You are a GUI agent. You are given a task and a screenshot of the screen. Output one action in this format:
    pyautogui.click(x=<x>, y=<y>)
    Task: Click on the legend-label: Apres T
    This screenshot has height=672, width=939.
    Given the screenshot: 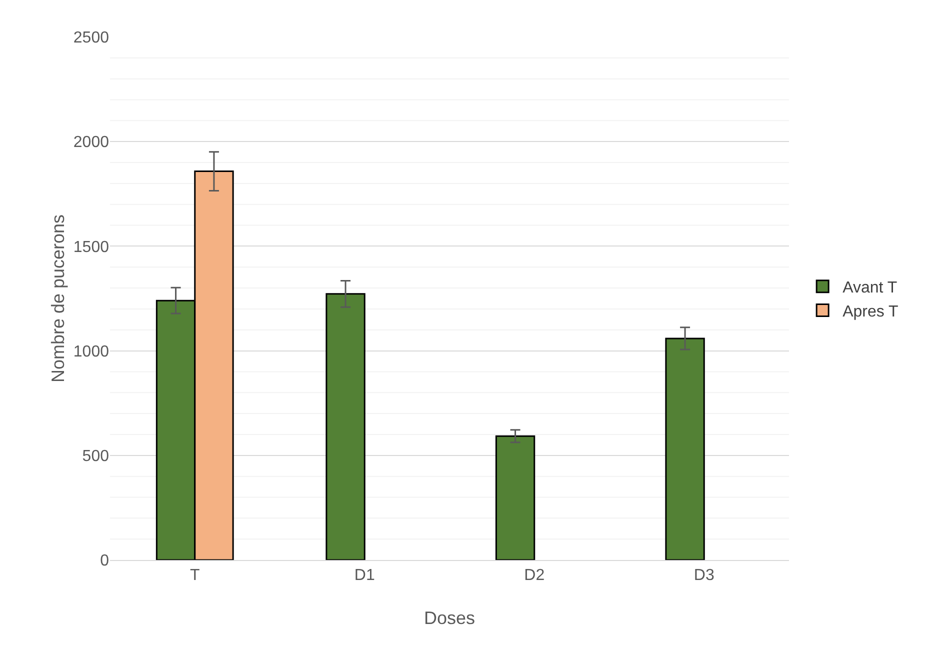 What is the action you would take?
    pyautogui.click(x=870, y=311)
    